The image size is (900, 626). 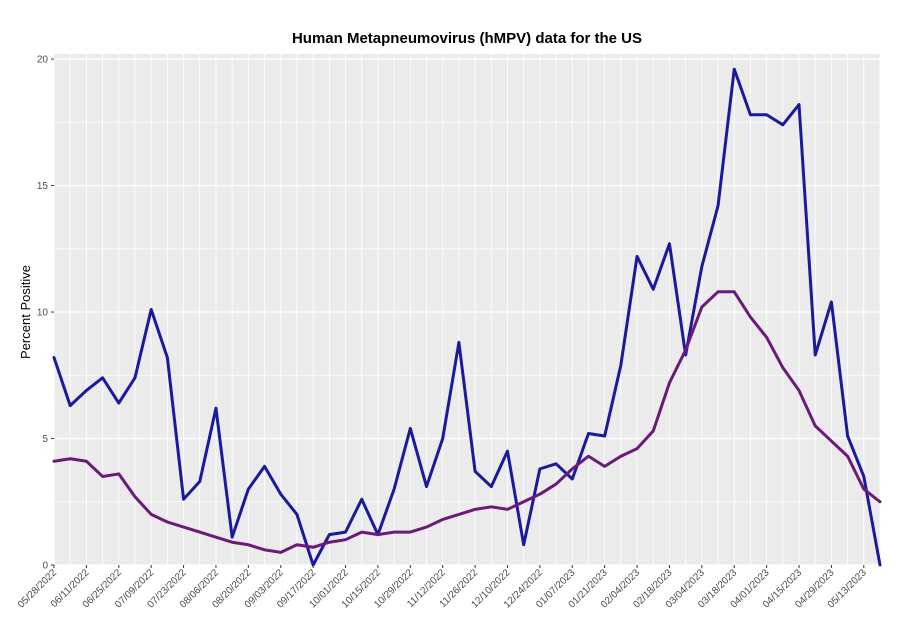 I want to click on y-tick-label: 0, so click(x=45, y=566).